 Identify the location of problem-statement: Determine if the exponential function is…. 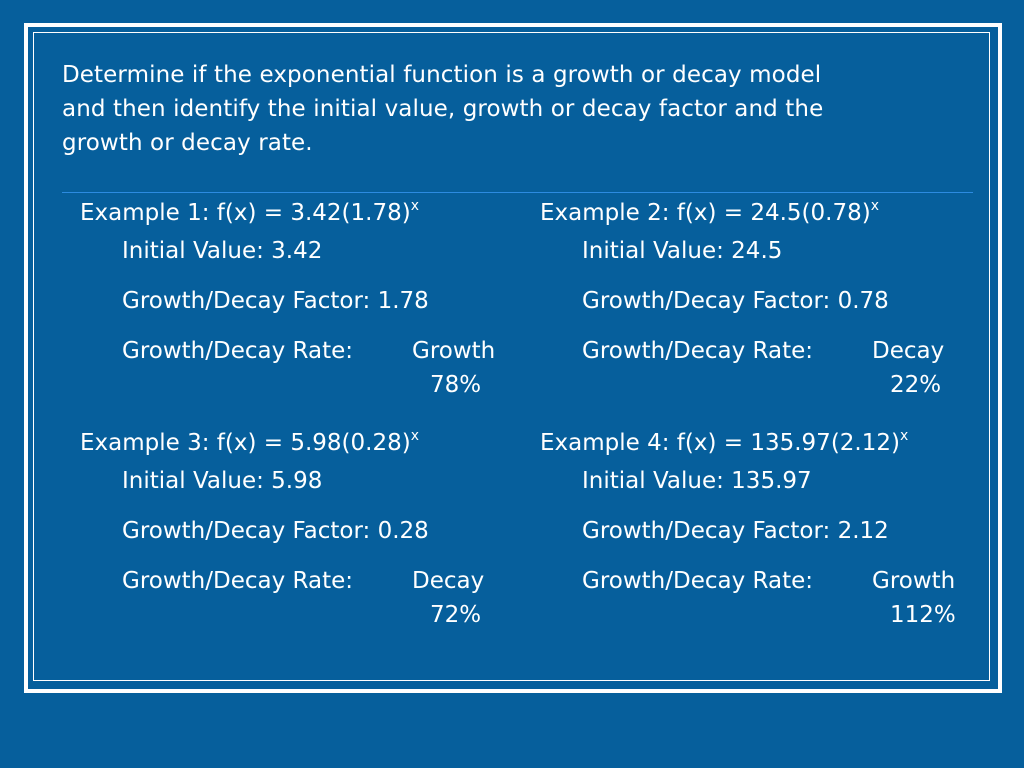
(512, 109).